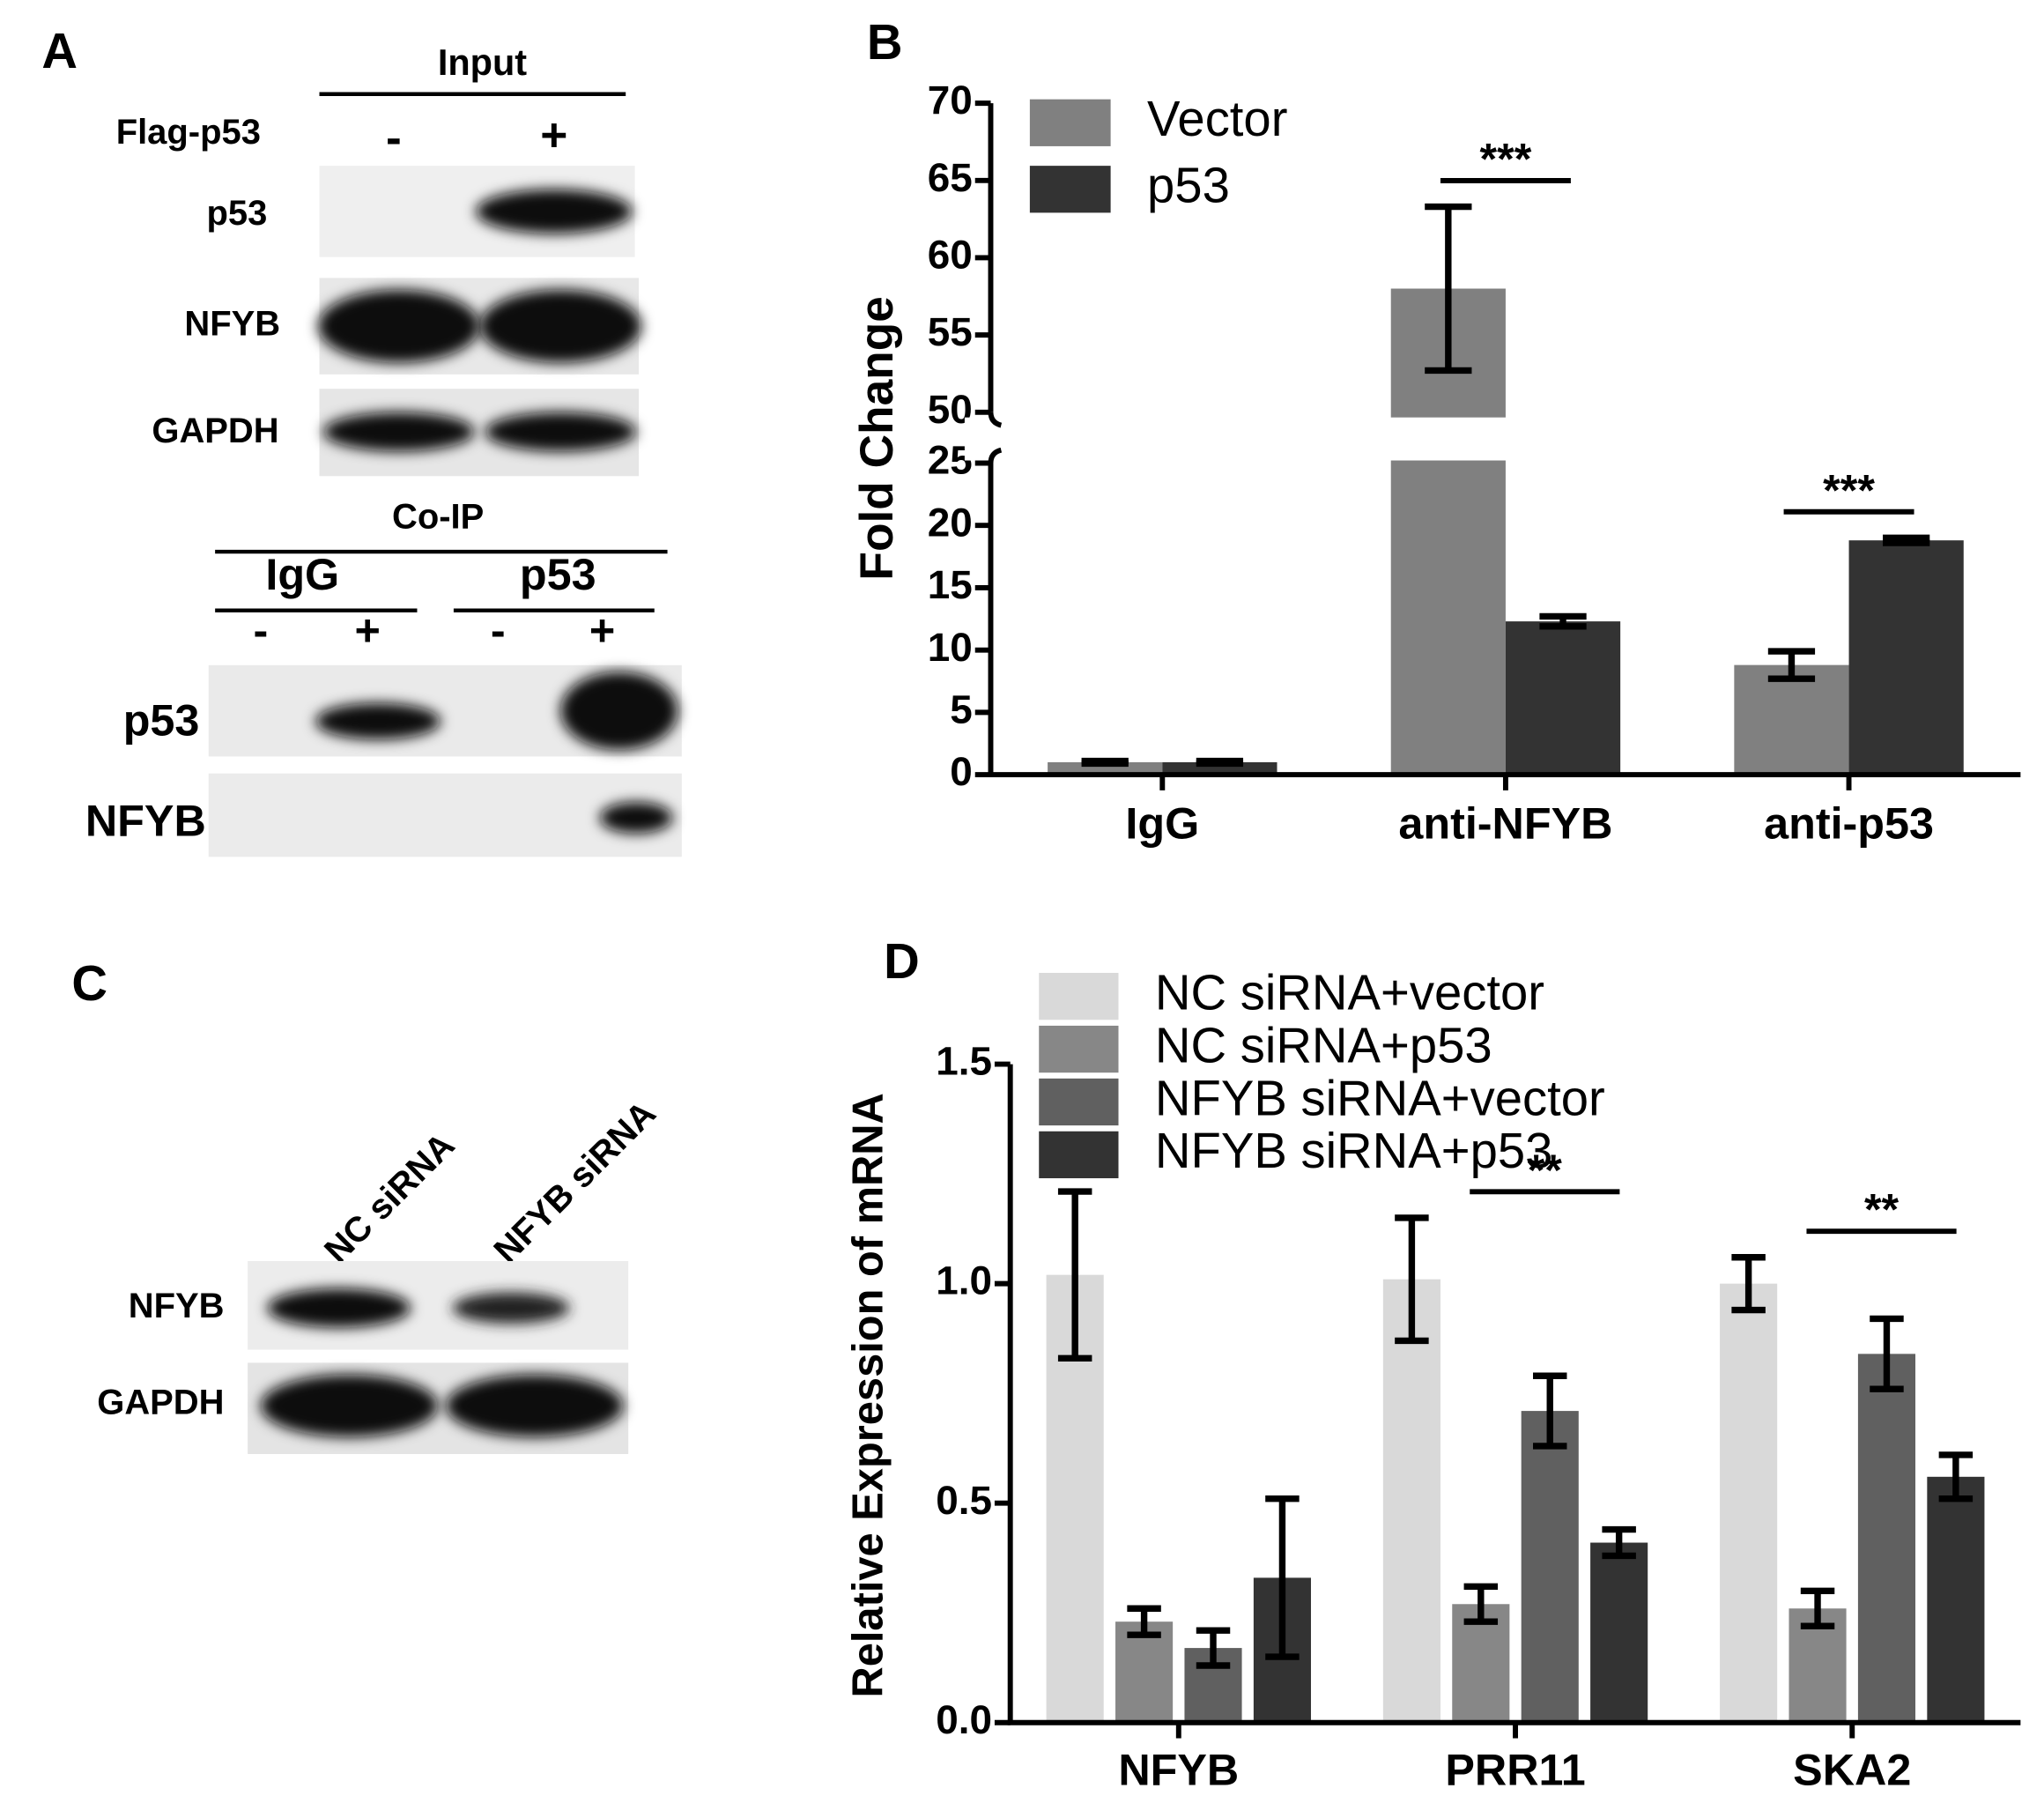  What do you see at coordinates (1505, 823) in the screenshot?
I see `x-tick-label: anti-NFYB` at bounding box center [1505, 823].